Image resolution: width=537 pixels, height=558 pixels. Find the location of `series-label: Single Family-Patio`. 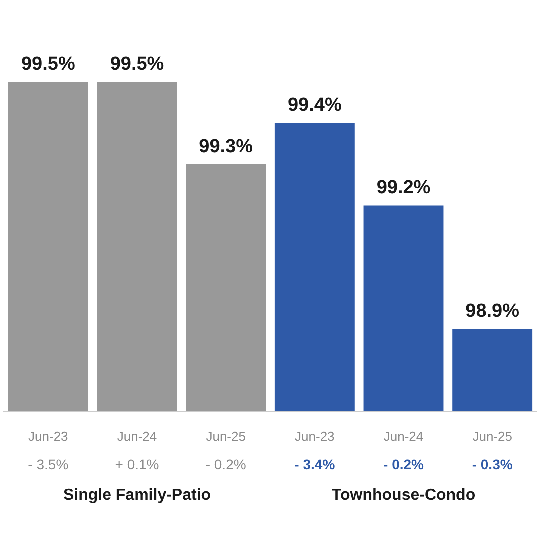

series-label: Single Family-Patio is located at coordinates (137, 495).